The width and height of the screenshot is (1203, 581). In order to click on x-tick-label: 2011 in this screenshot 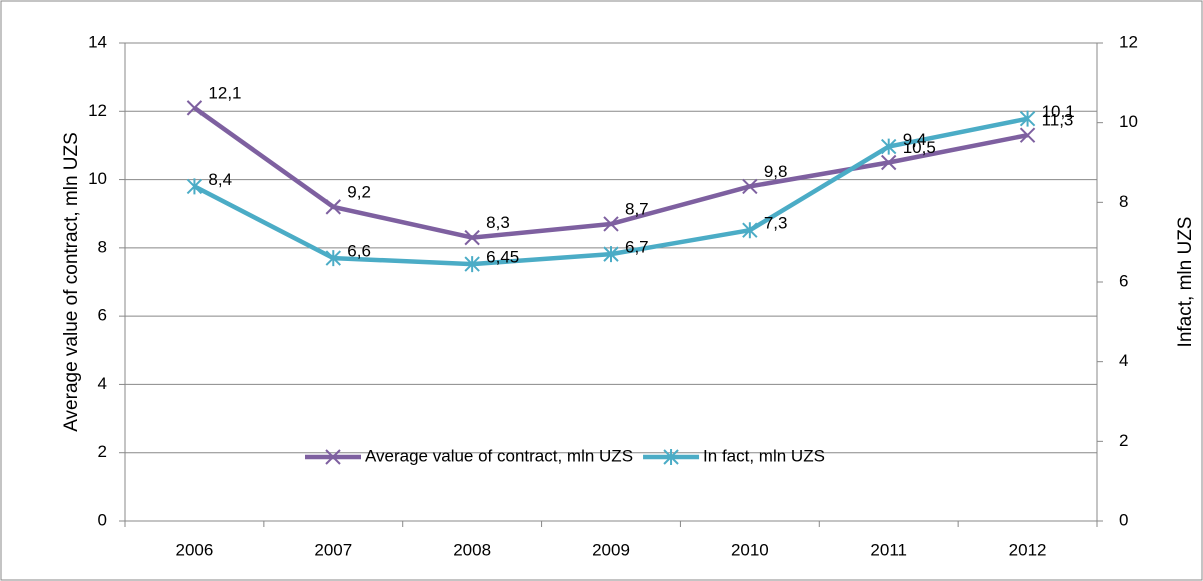, I will do `click(888, 549)`.